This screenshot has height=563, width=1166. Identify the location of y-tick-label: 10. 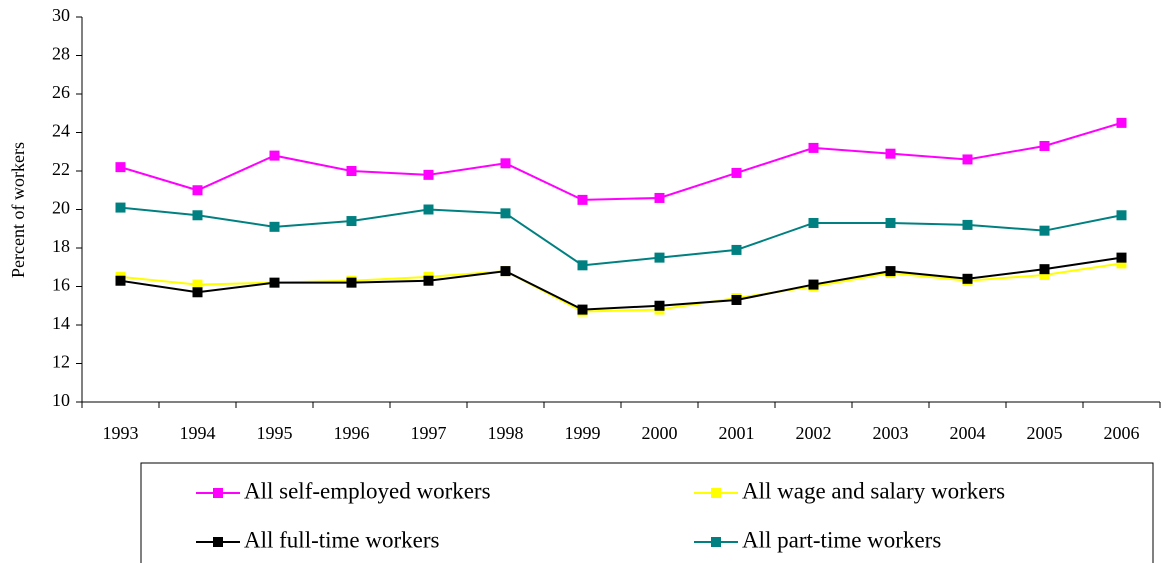
(61, 400).